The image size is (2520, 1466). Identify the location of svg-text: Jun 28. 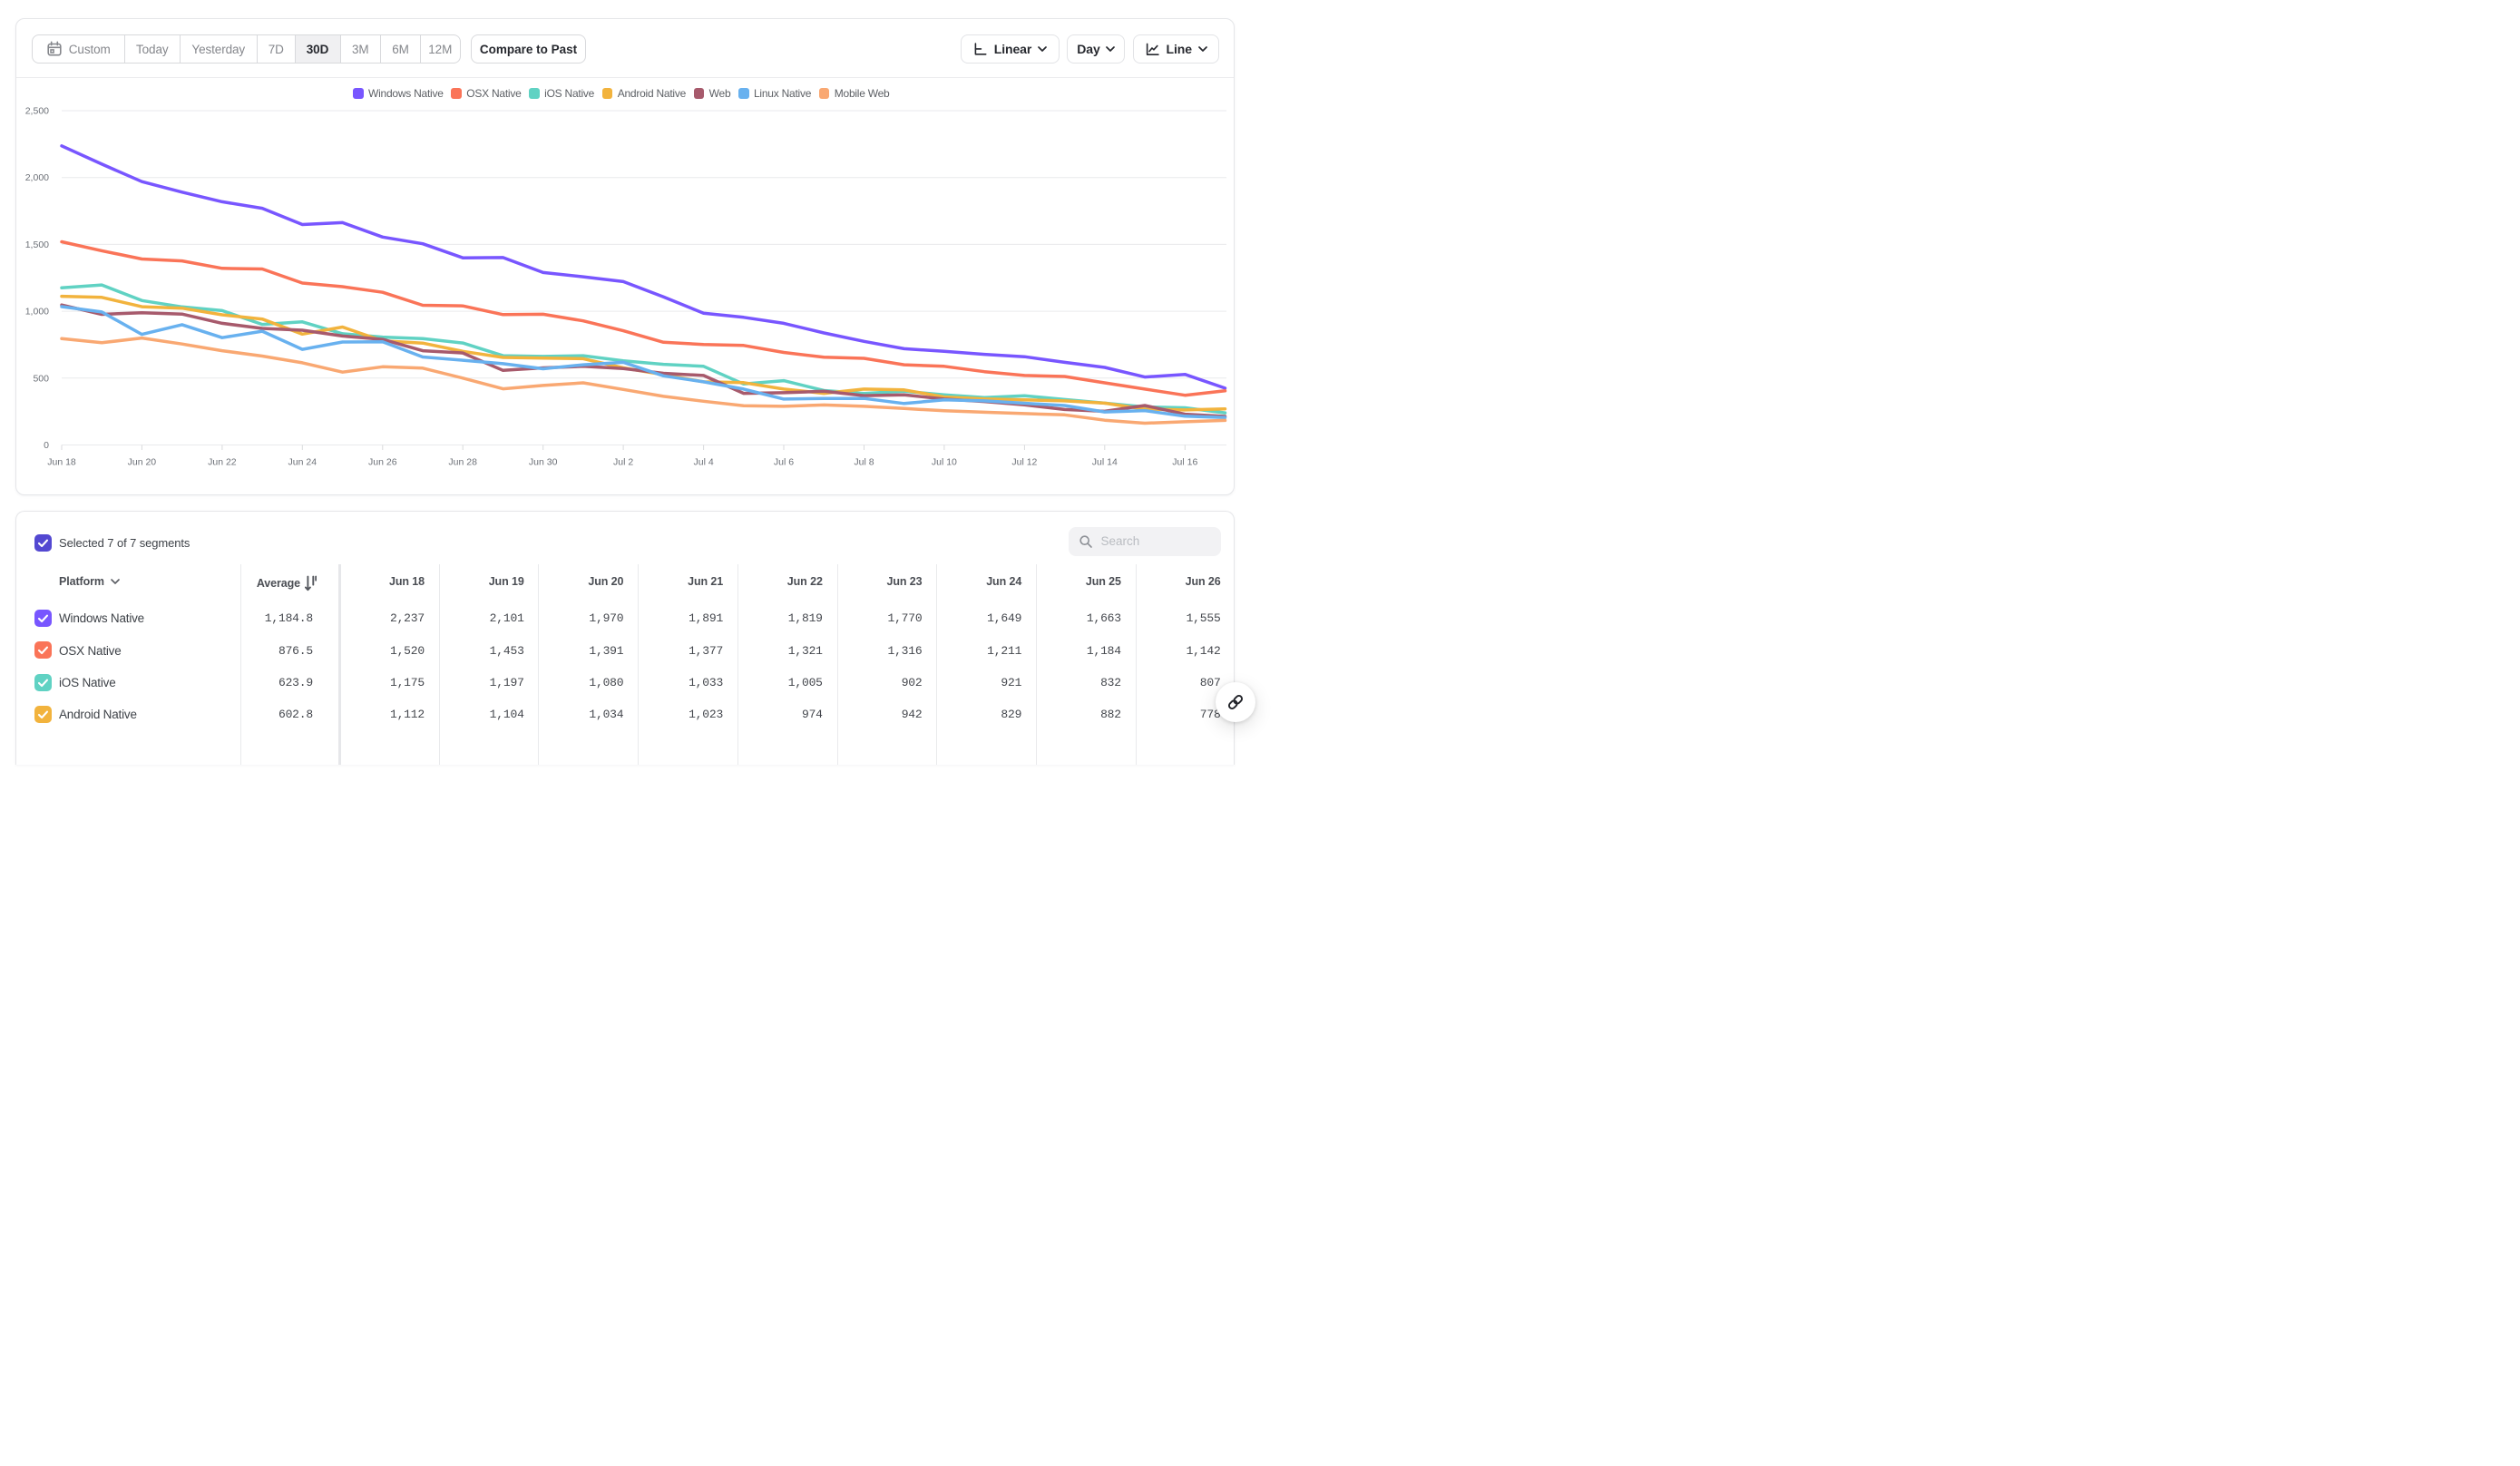
(463, 463).